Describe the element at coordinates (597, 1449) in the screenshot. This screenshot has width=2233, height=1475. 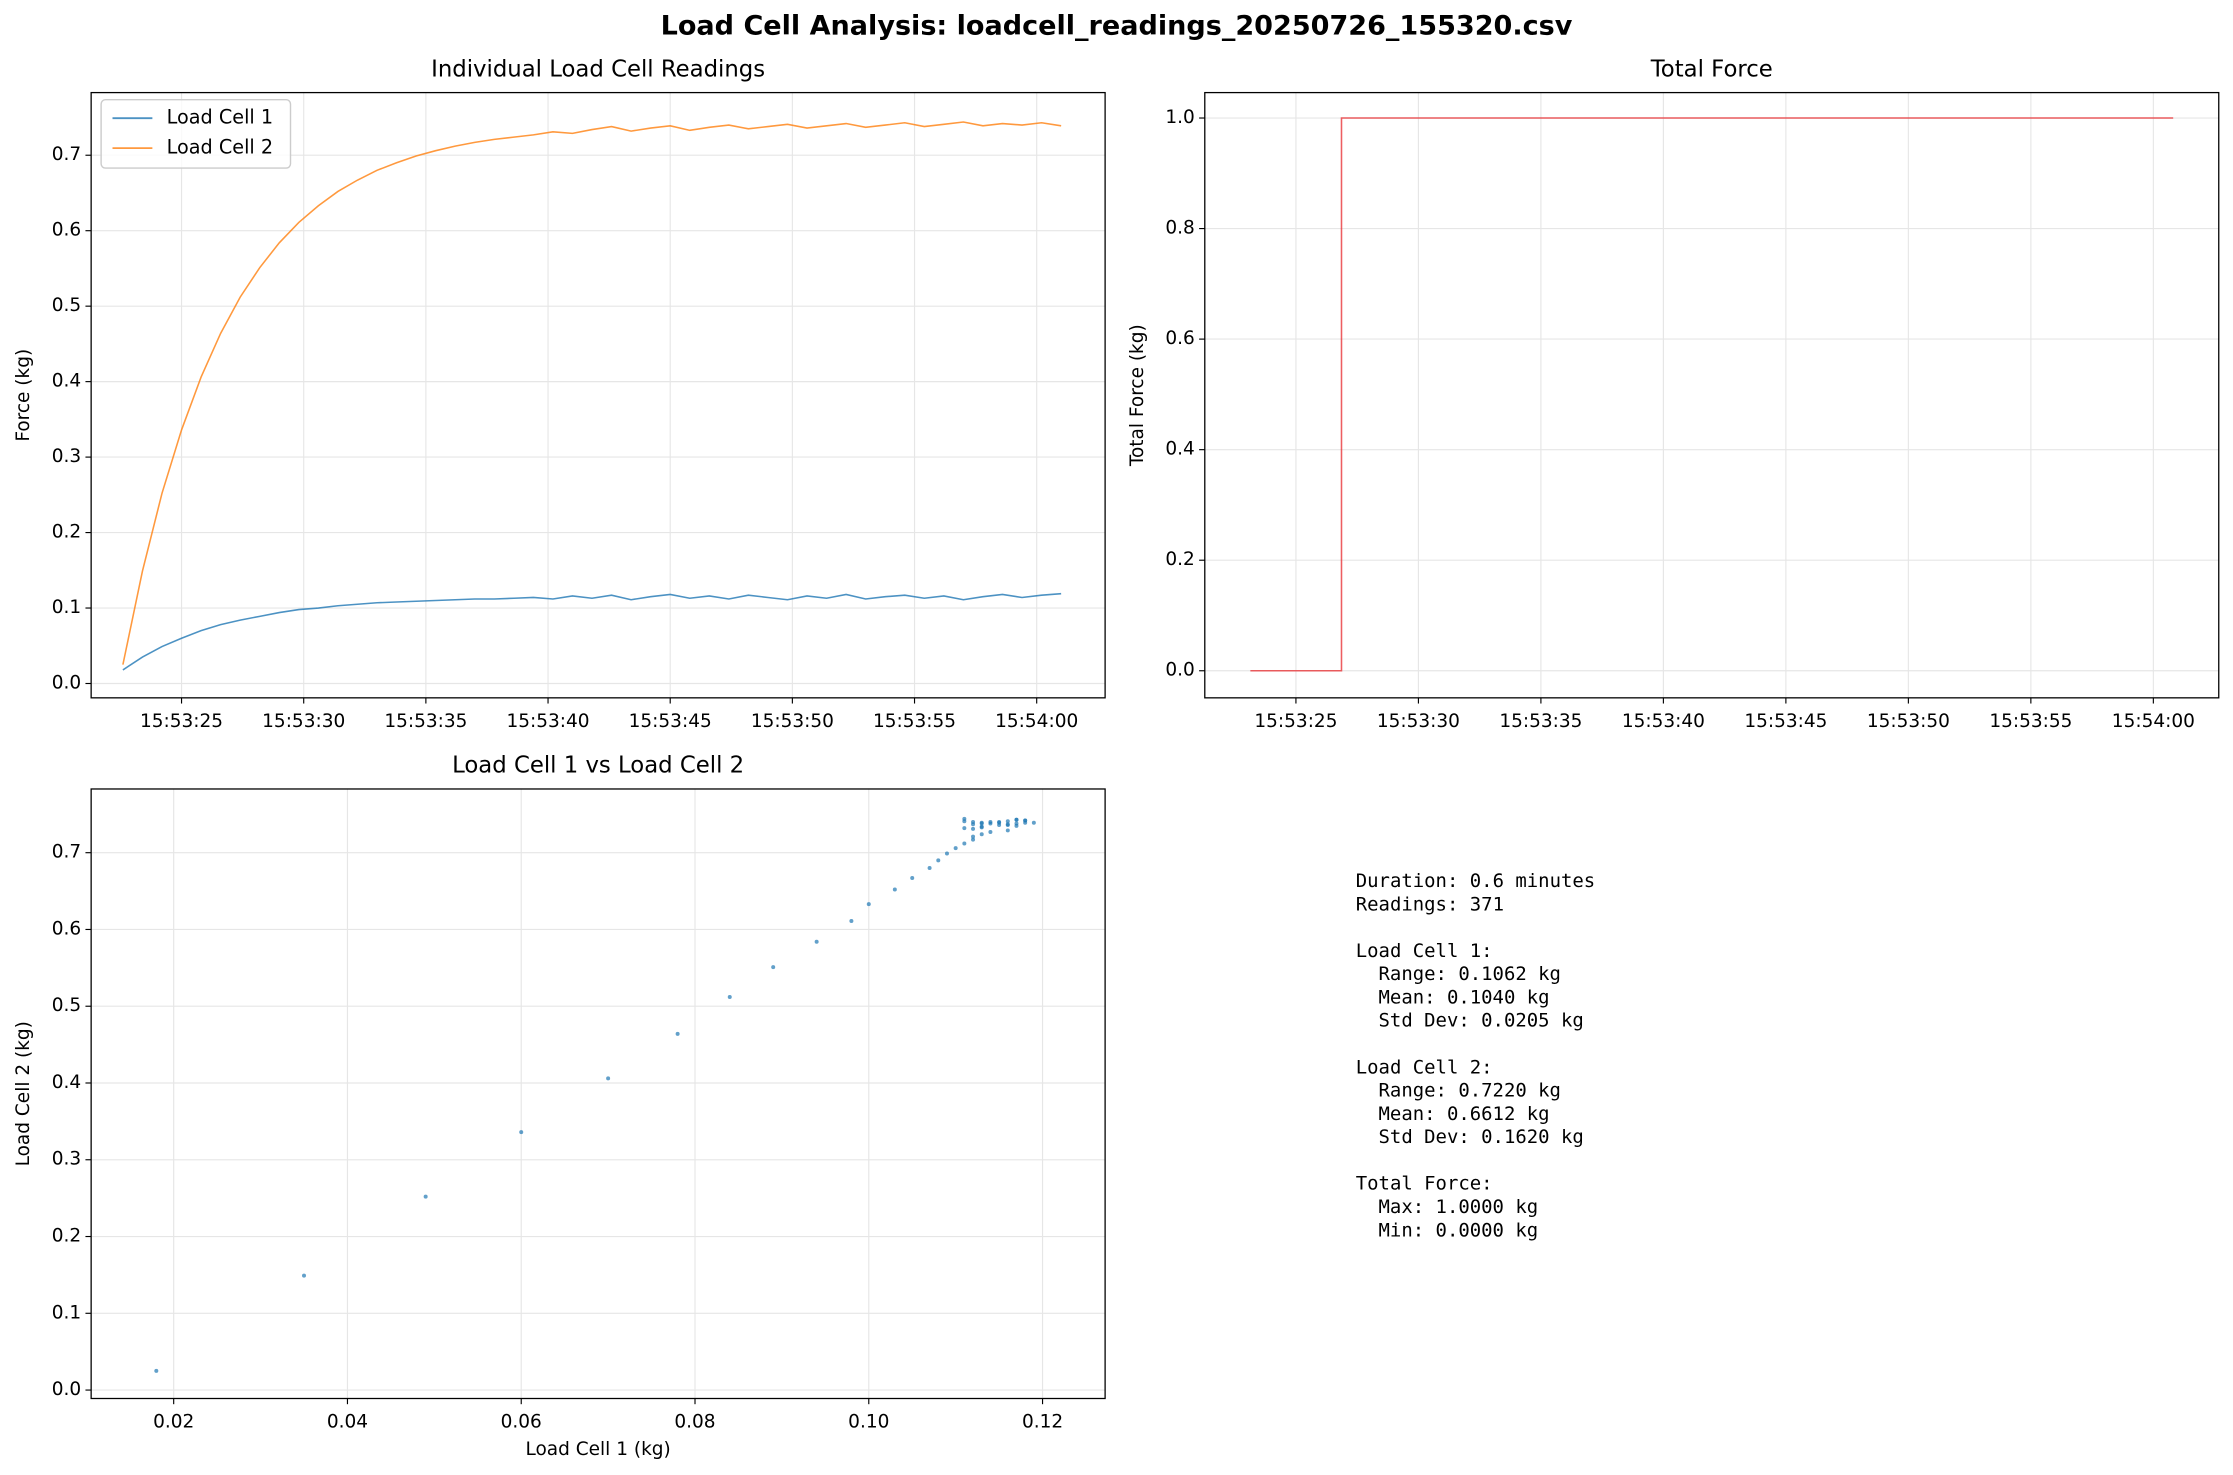
I see `x-axis-label: Load Cell 1 (kg)` at that location.